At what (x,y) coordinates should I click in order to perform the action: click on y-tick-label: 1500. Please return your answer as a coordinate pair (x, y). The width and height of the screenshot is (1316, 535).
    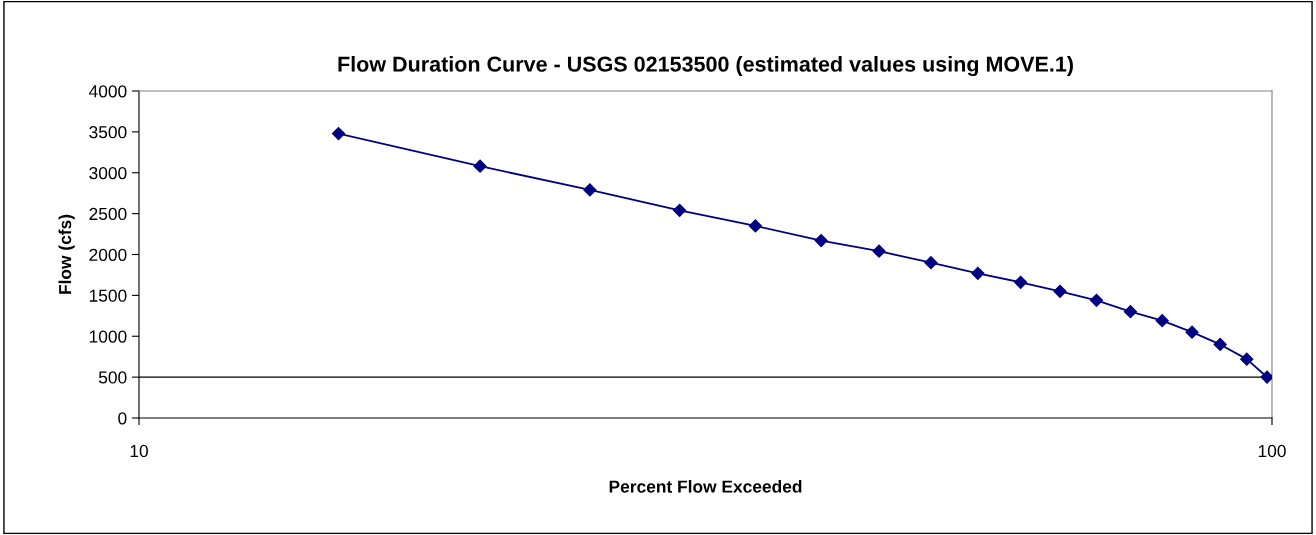
    Looking at the image, I should click on (108, 295).